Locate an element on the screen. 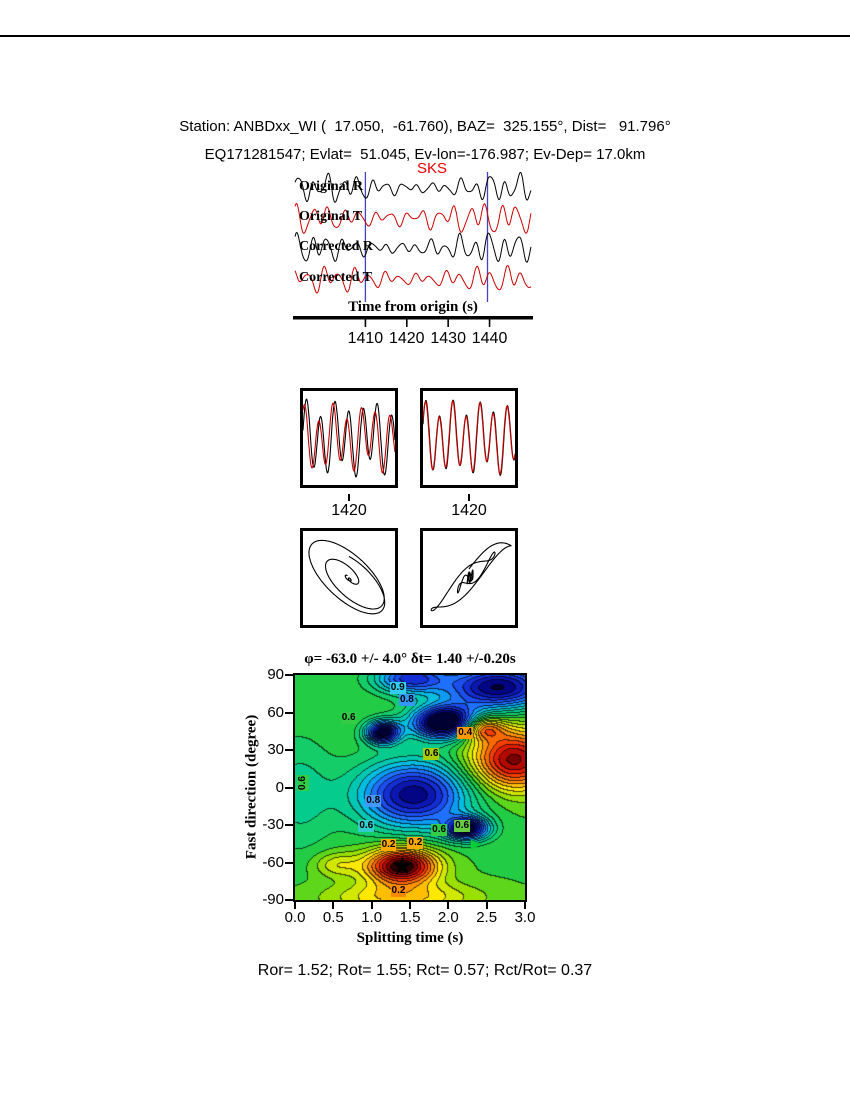 This screenshot has height=1100, width=850. window-tick-label-2: 1420 is located at coordinates (469, 510).